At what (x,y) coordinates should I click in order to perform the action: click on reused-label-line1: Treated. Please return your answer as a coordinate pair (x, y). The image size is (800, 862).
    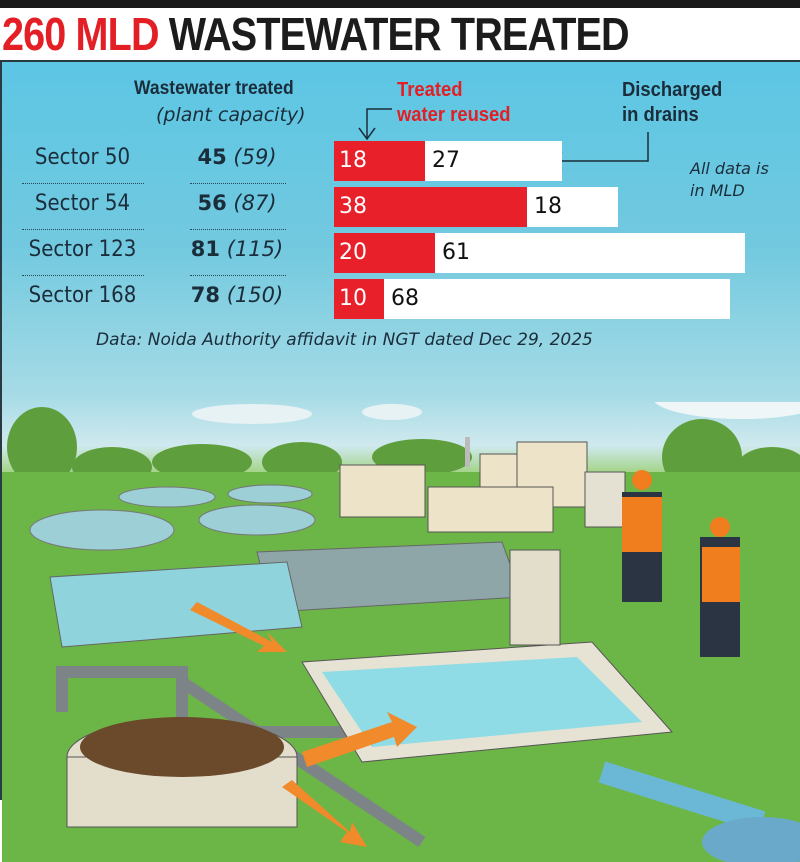
    Looking at the image, I should click on (430, 90).